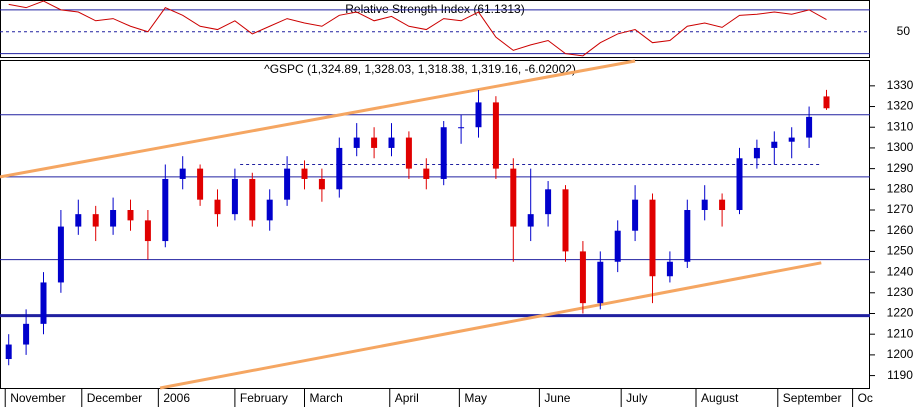 This screenshot has height=407, width=922. What do you see at coordinates (900, 292) in the screenshot?
I see `y-tick-label: 1230` at bounding box center [900, 292].